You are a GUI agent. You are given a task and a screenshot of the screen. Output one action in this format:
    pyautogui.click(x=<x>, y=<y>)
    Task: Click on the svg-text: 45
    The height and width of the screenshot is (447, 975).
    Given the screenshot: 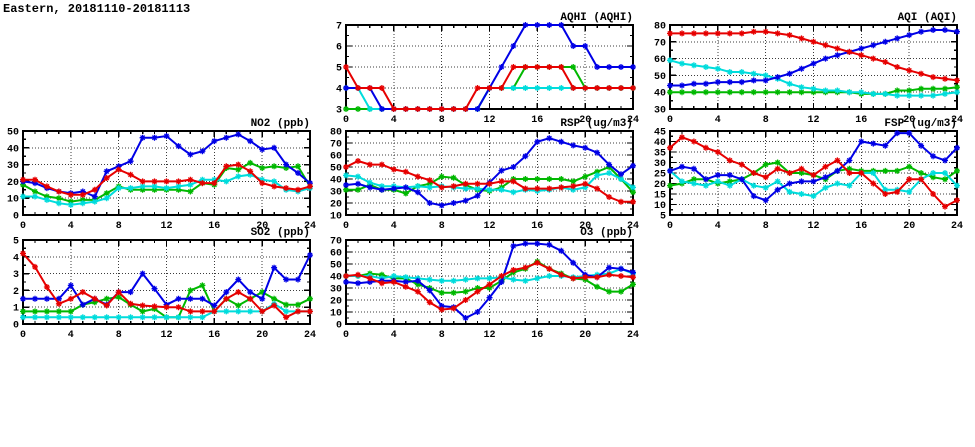 What is the action you would take?
    pyautogui.click(x=660, y=133)
    